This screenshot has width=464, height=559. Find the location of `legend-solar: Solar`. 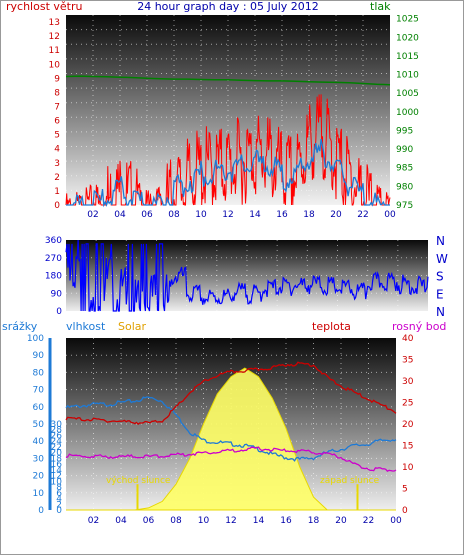

legend-solar: Solar is located at coordinates (132, 326).